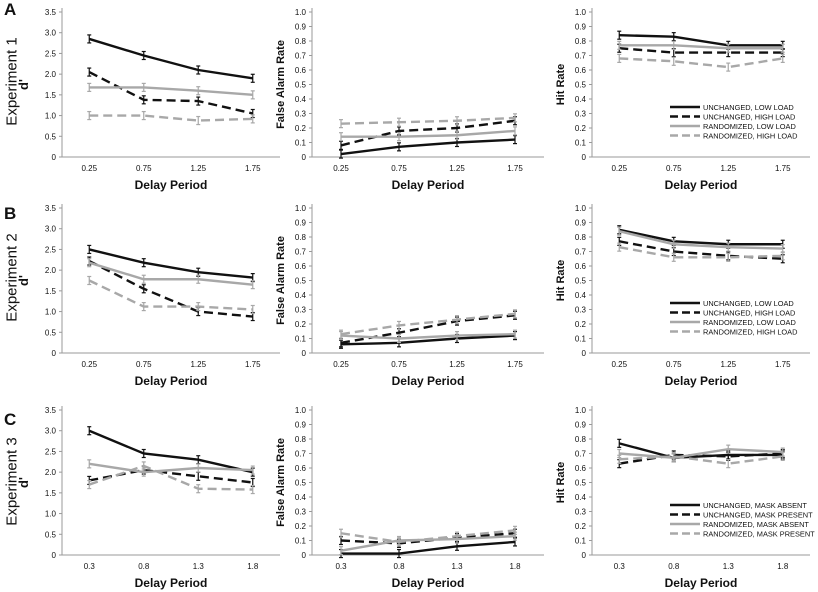  I want to click on legend-entry: RANDOMIZED, HIGH LOAD, so click(750, 136).